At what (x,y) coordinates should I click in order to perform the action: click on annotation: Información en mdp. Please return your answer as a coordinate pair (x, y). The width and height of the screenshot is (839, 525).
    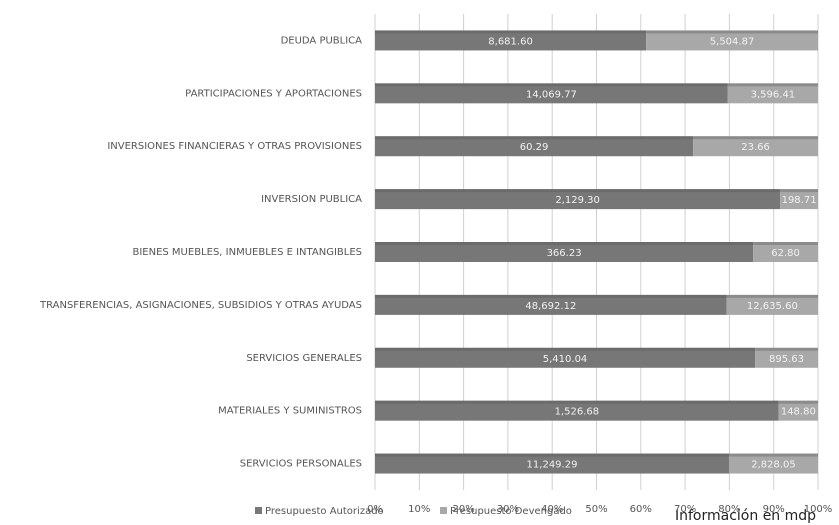
    Looking at the image, I should click on (745, 516).